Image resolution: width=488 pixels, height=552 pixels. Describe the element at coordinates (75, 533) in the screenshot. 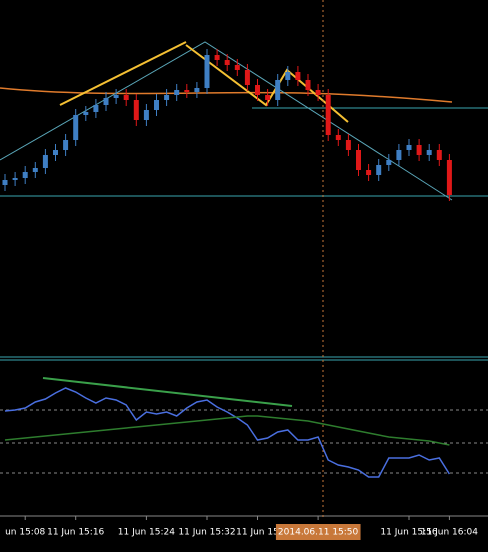

I see `x-tick-label: 11 Jun 15:16` at that location.